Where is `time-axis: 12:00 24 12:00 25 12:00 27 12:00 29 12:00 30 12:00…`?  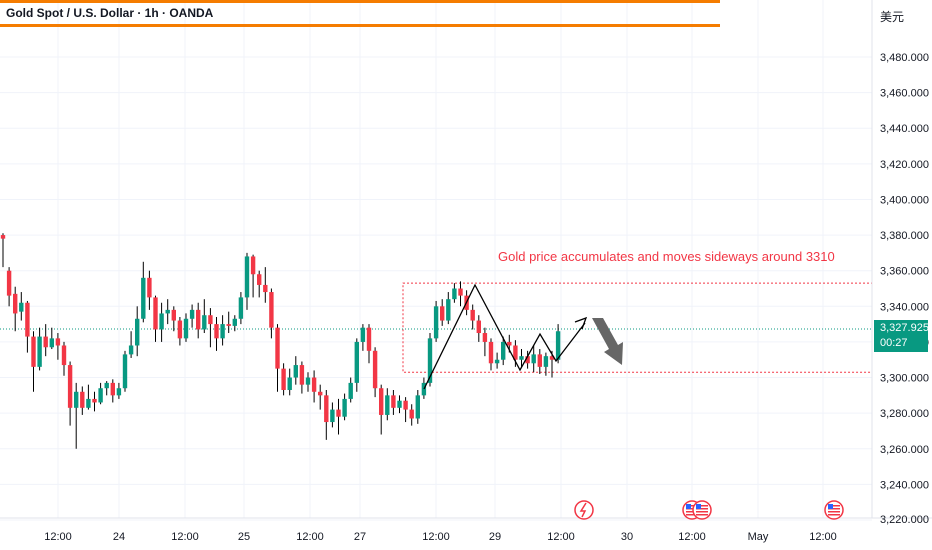
time-axis: 12:00 24 12:00 25 12:00 27 12:00 29 12:00 30 12:00… is located at coordinates (440, 537).